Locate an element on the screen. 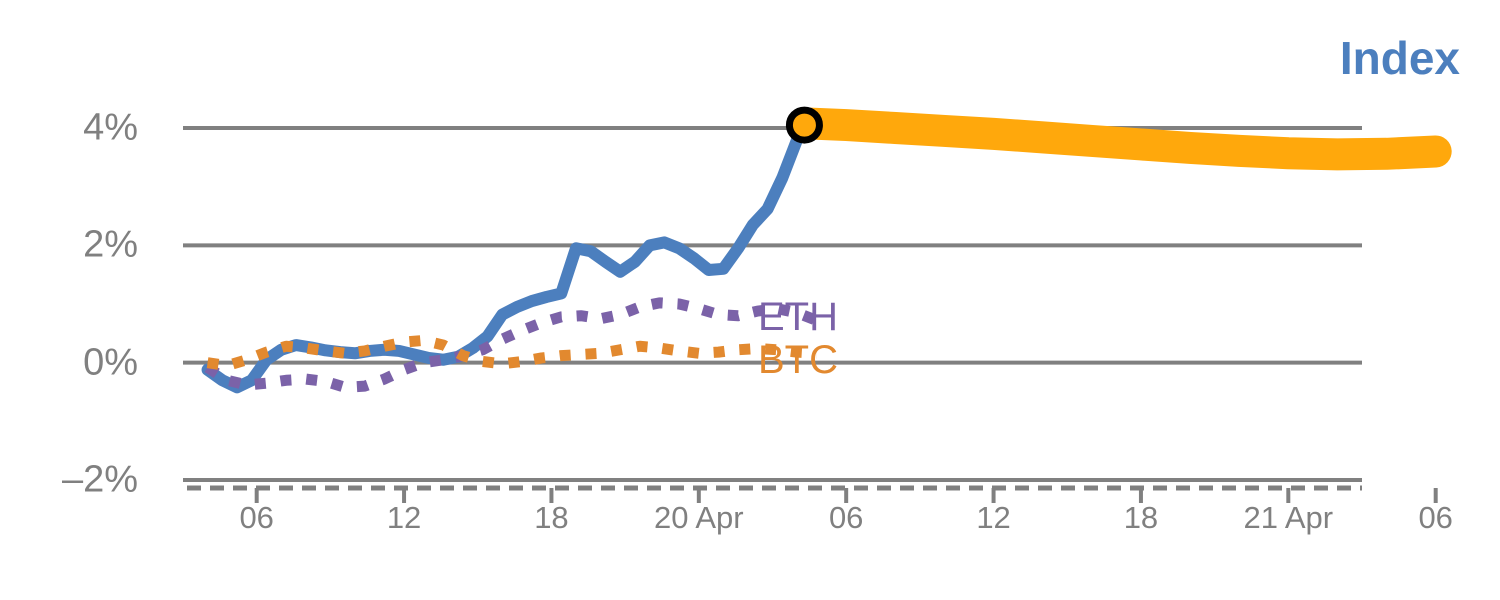 The height and width of the screenshot is (600, 1500). series-line-eth is located at coordinates (511, 345).